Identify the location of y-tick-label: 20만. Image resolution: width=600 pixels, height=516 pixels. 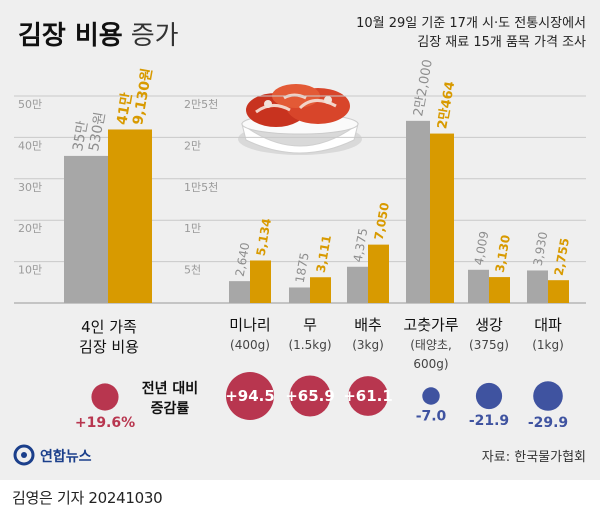
(30, 228).